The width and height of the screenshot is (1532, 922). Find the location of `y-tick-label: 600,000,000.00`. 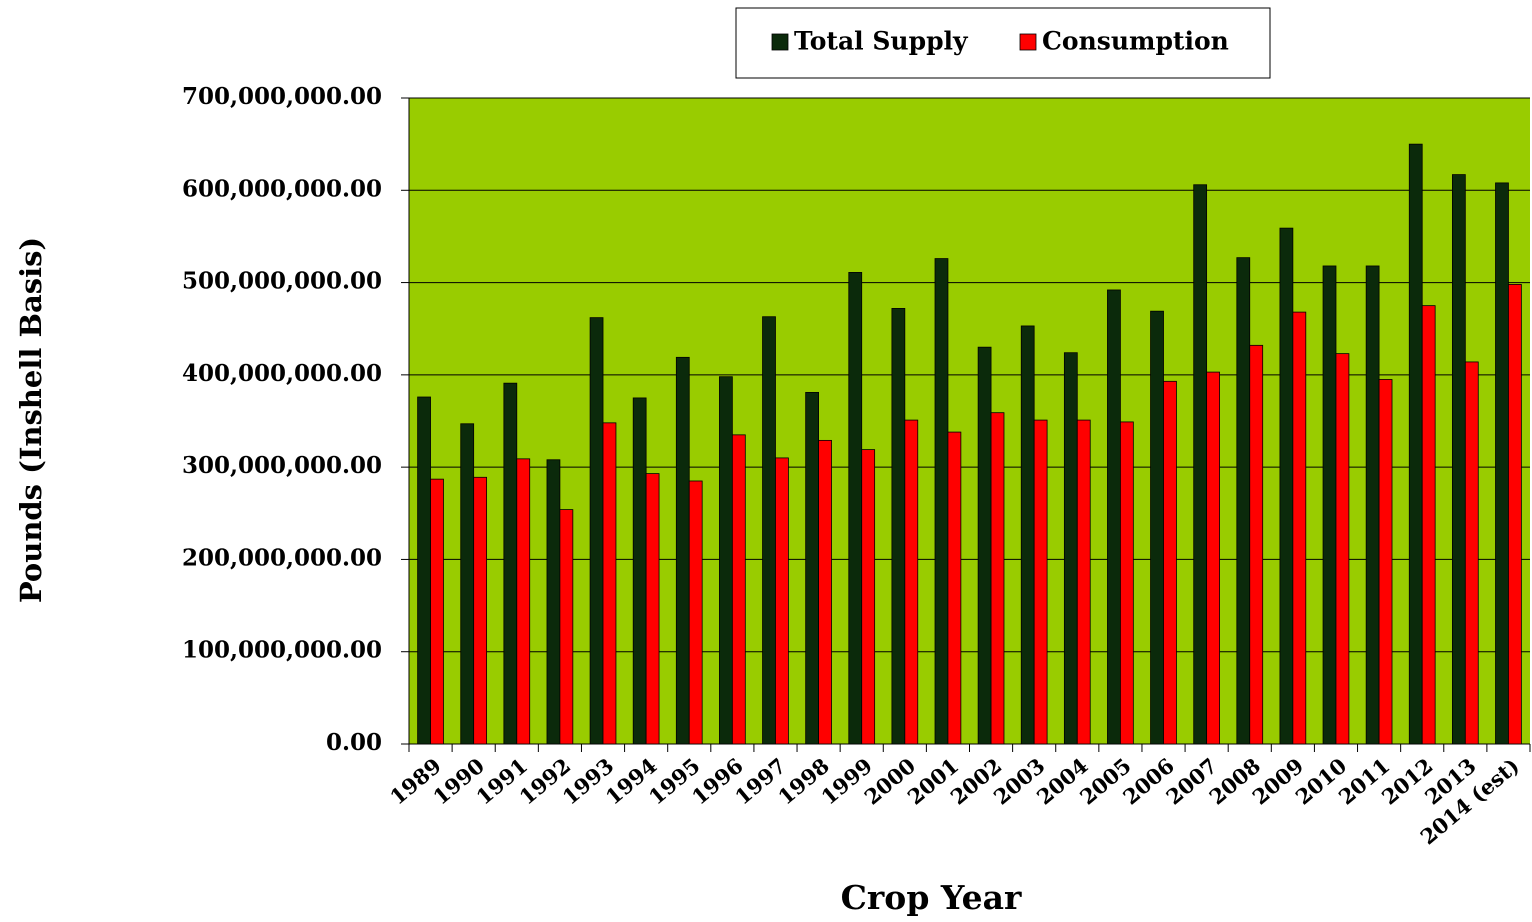

y-tick-label: 600,000,000.00 is located at coordinates (282, 188).